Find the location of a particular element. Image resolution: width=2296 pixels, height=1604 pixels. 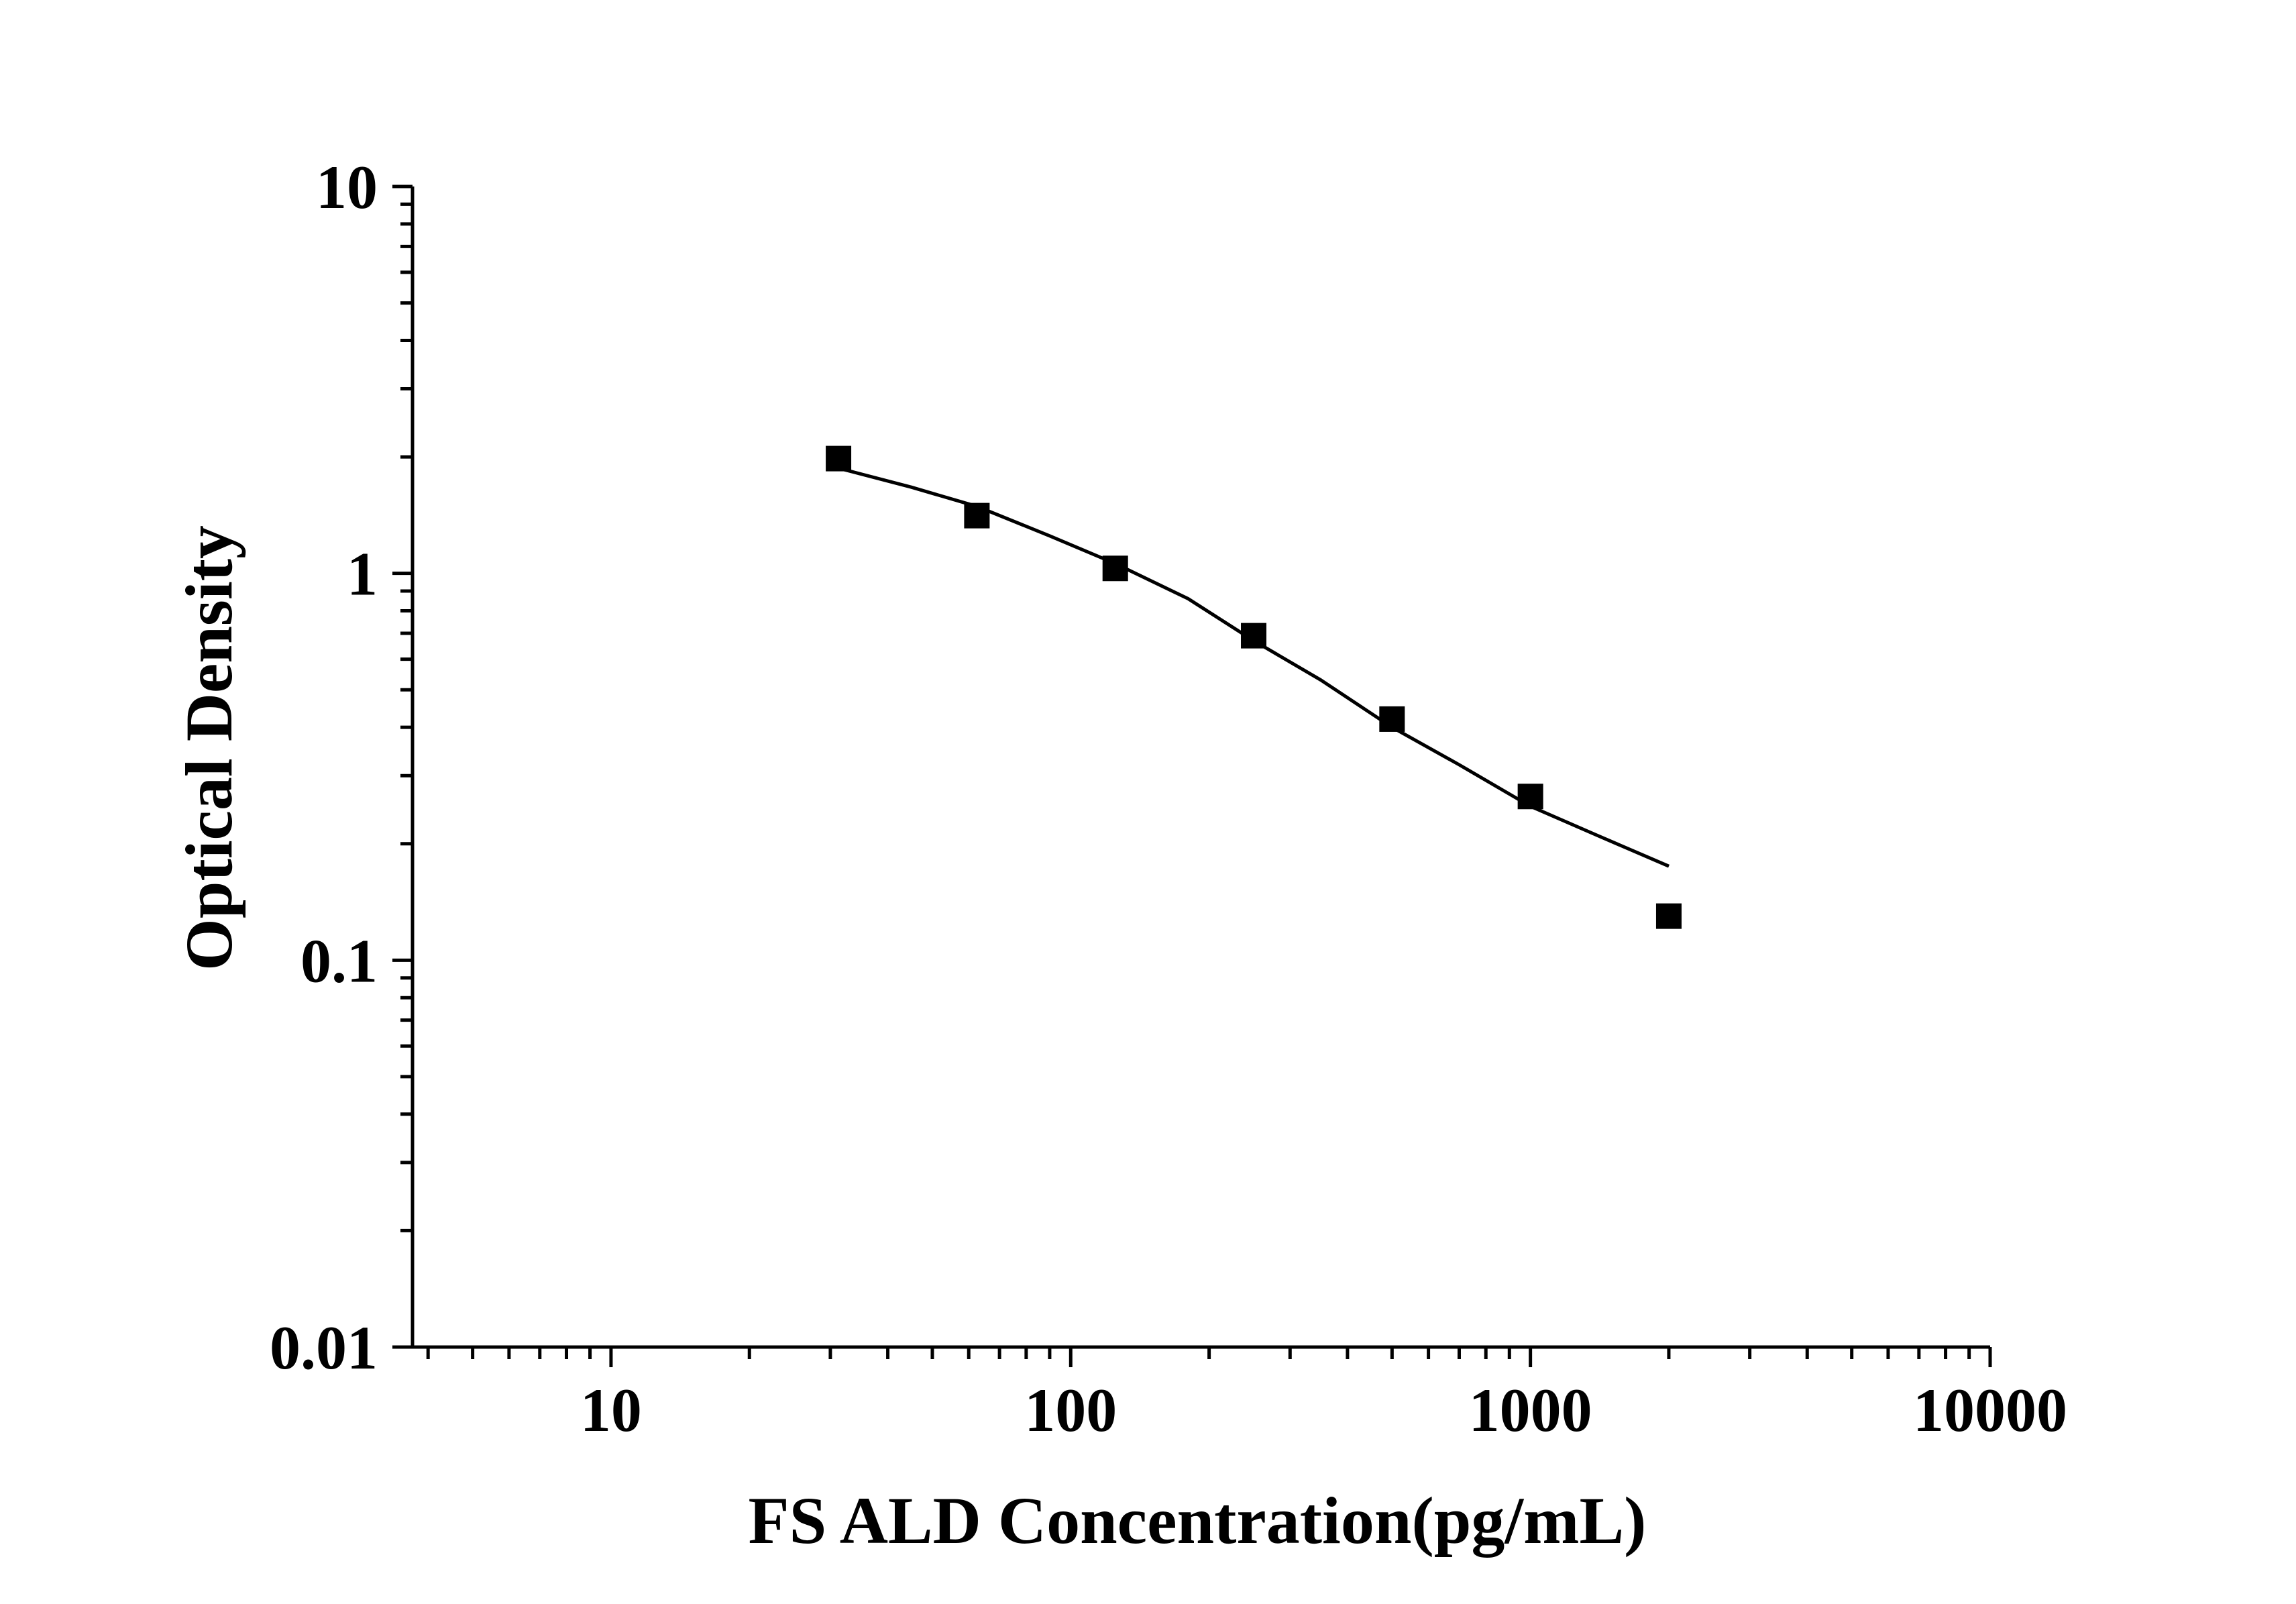

x-tick-label: 10000 is located at coordinates (1990, 1410).